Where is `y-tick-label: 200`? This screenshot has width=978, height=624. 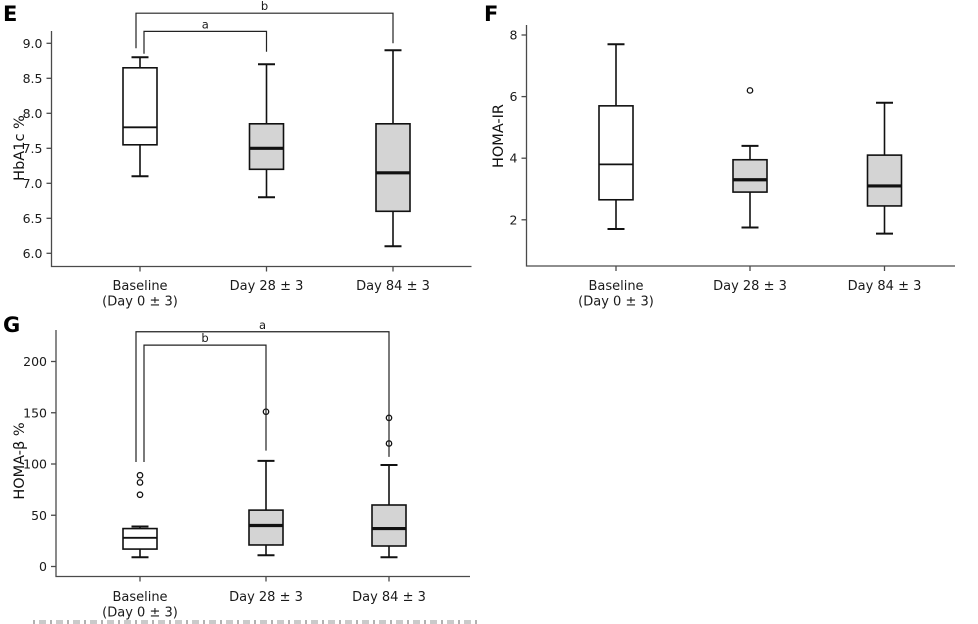
y-tick-label: 200 is located at coordinates (35, 361).